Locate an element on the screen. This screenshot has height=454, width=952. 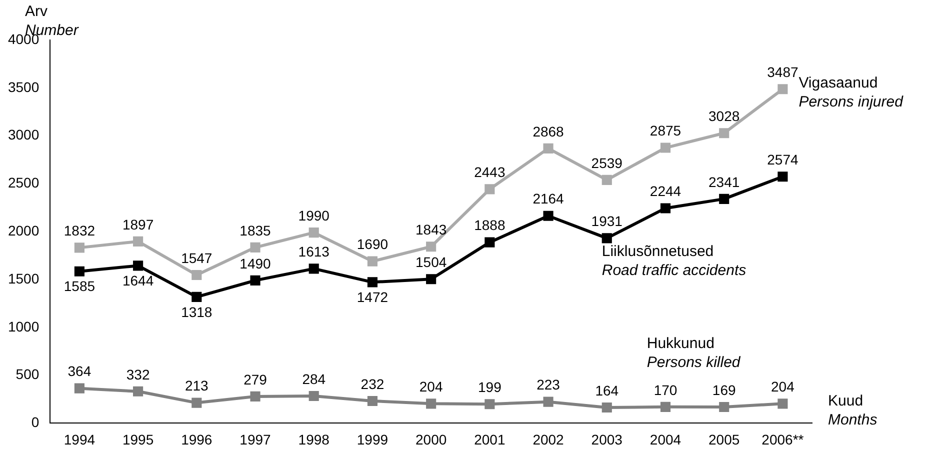
x-tick-label: 1997 is located at coordinates (256, 439).